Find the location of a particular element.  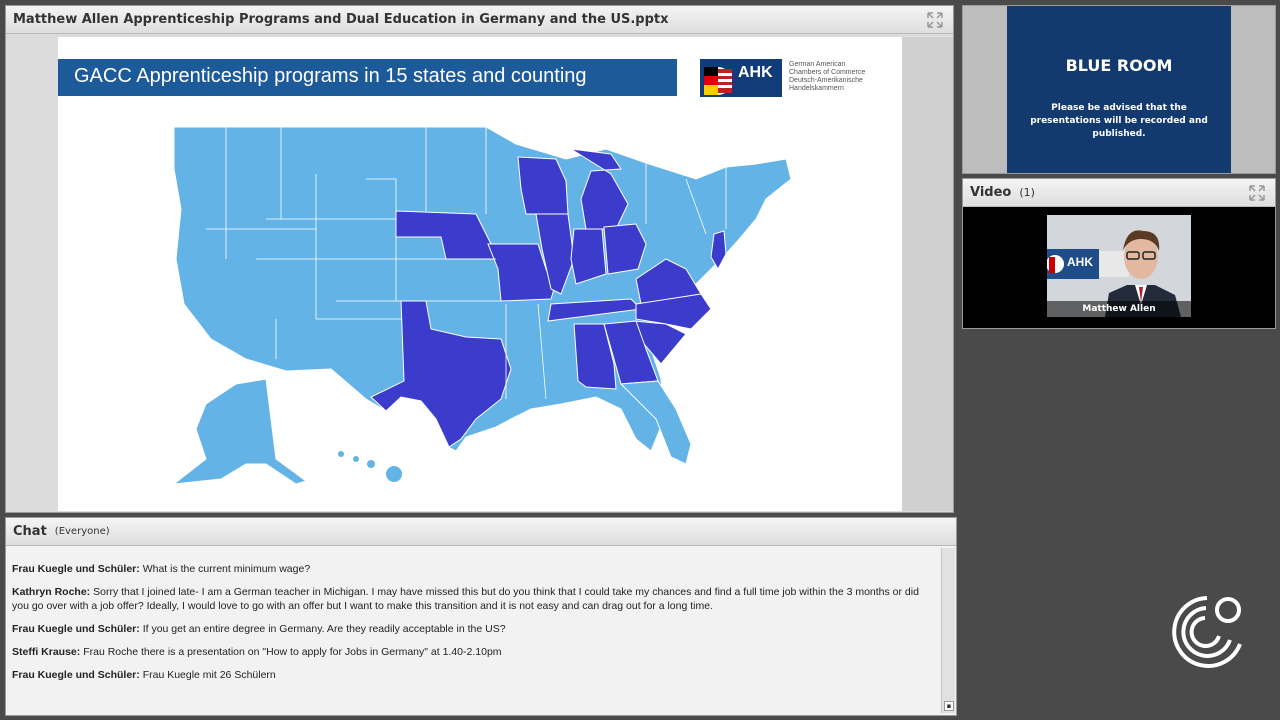

ahk-logo-text: AHK is located at coordinates (755, 72).